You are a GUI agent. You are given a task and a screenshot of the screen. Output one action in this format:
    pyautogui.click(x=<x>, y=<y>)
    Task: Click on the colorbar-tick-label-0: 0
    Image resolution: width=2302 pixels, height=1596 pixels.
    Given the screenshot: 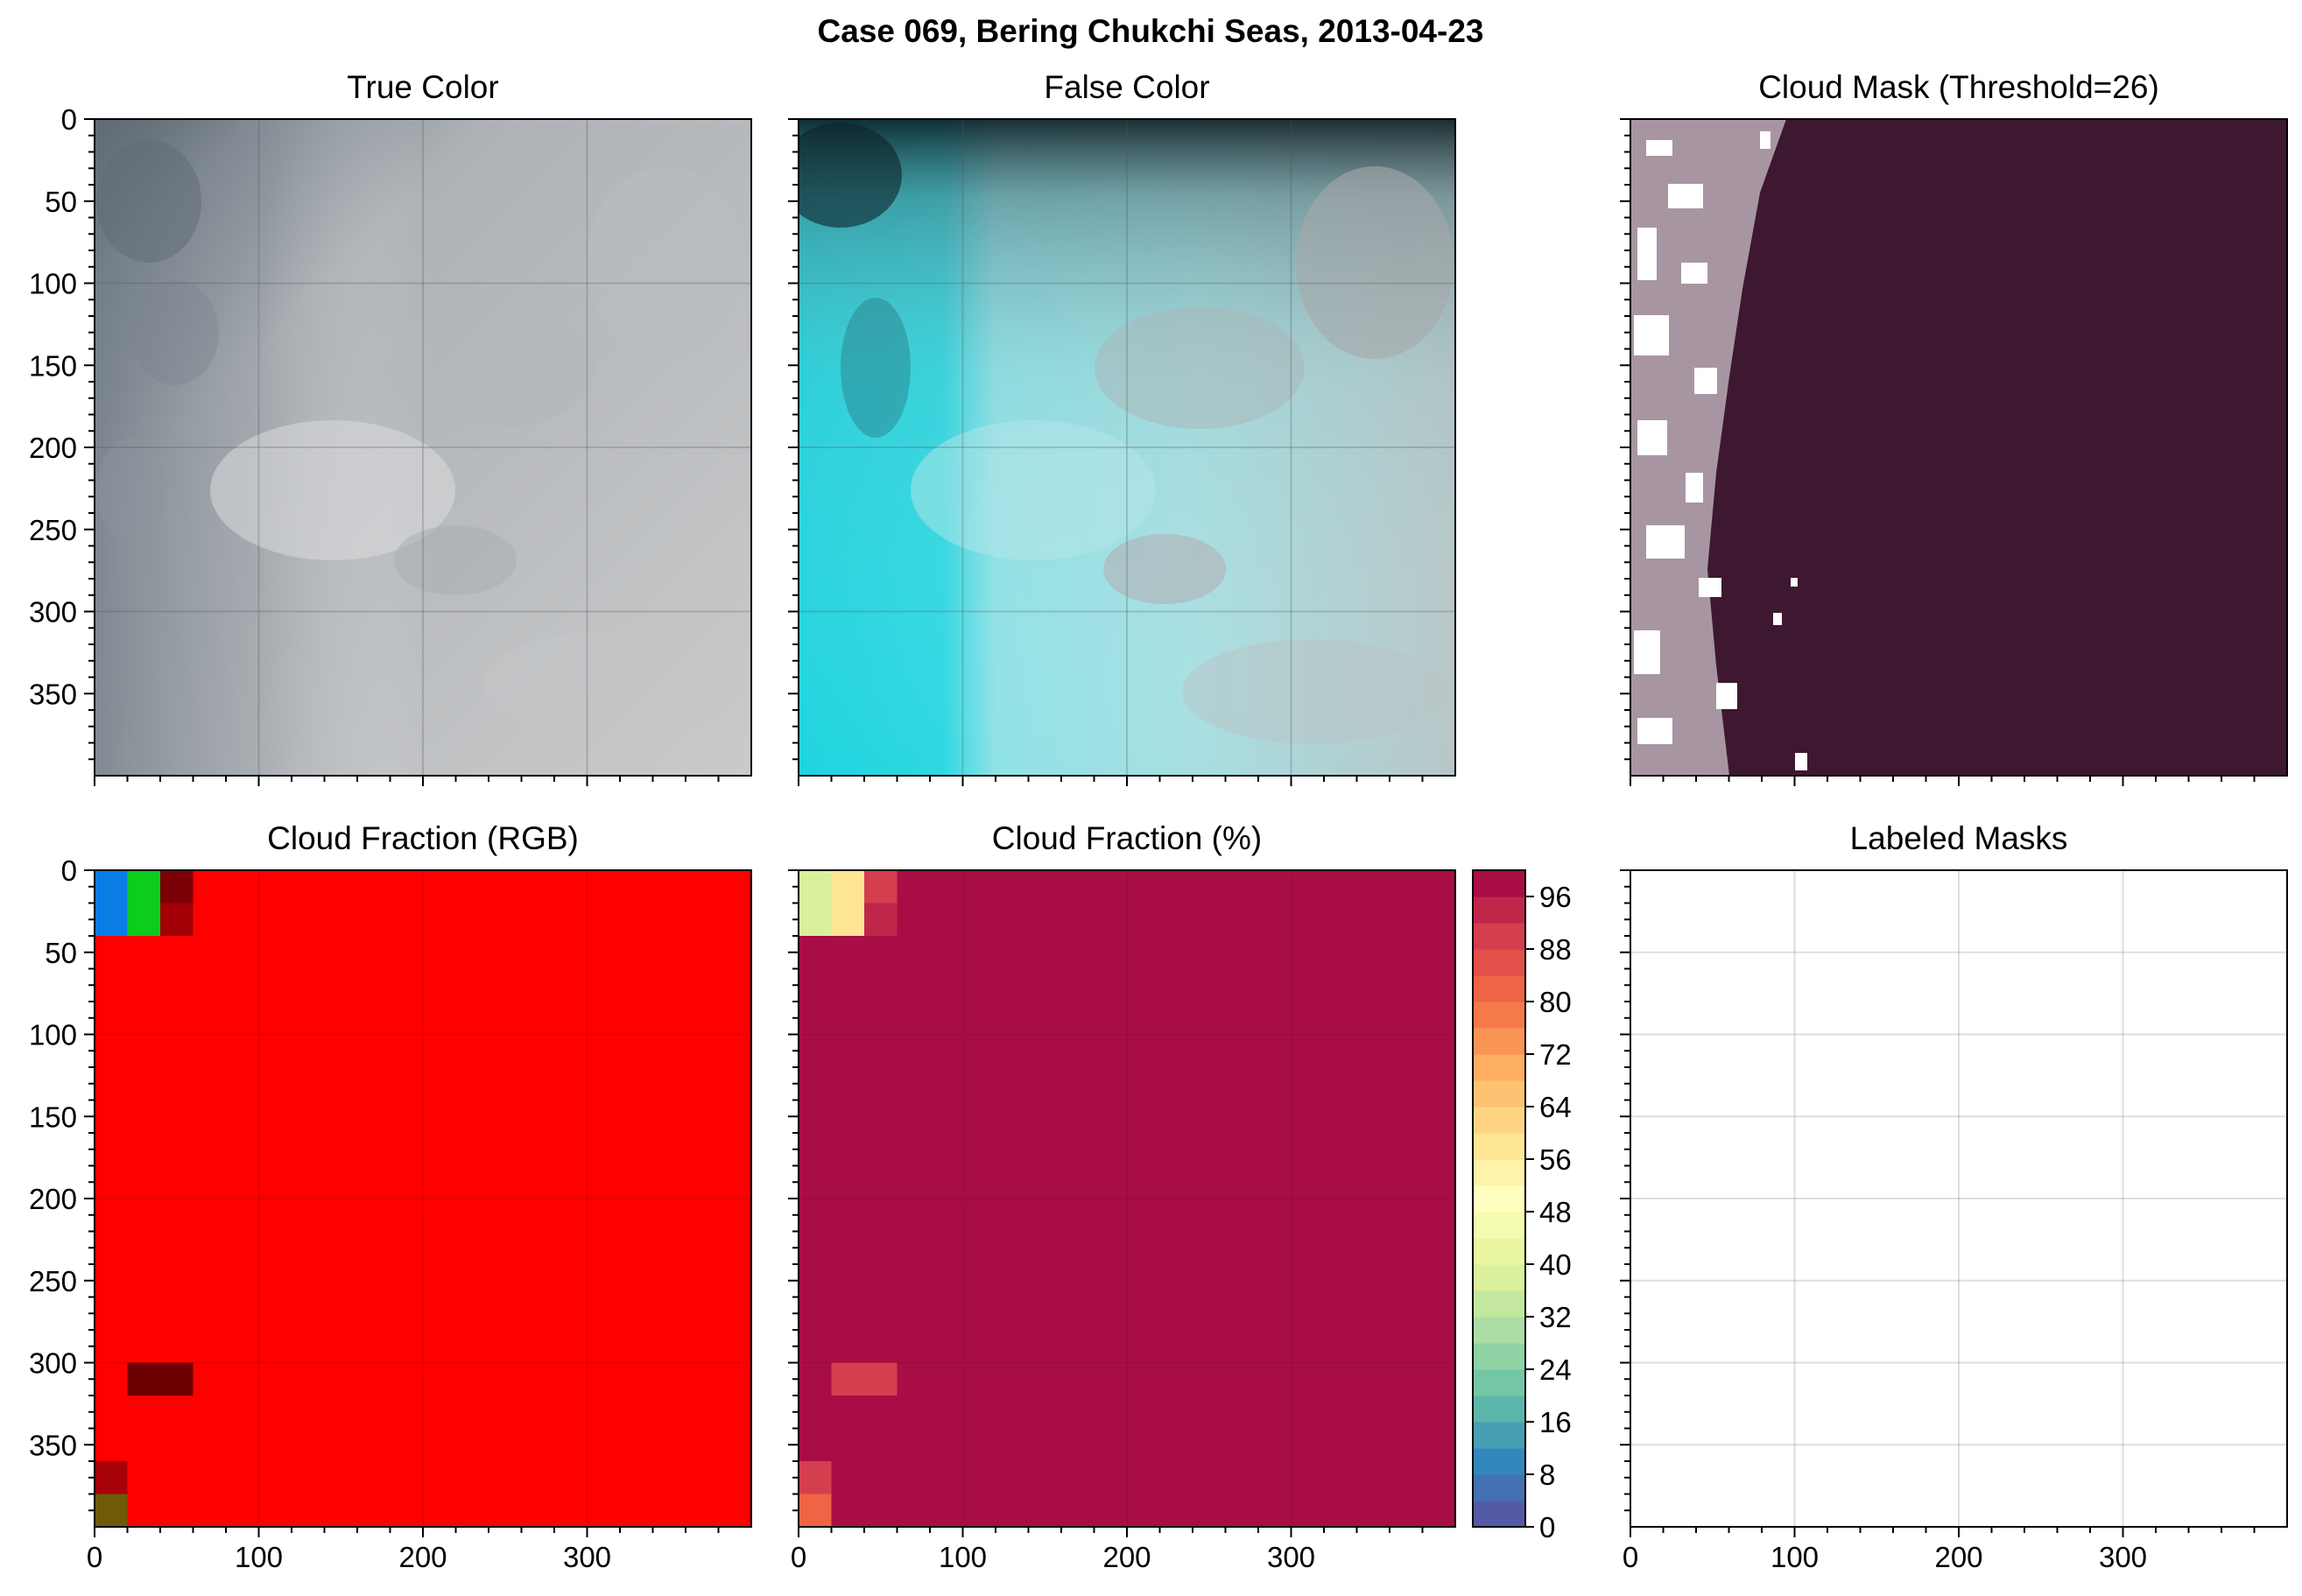 What is the action you would take?
    pyautogui.click(x=1547, y=1527)
    